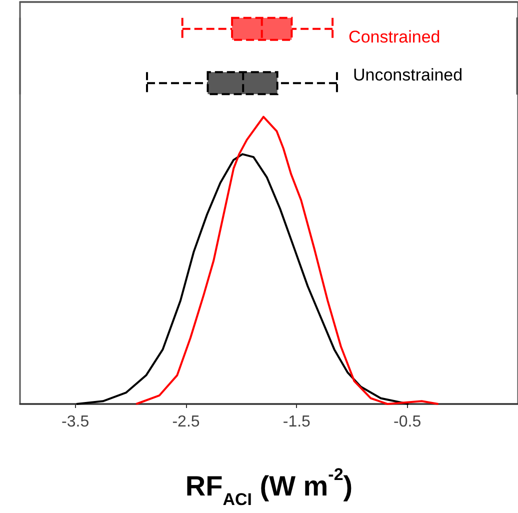  I want to click on x-tick-label: -1.5, so click(296, 422).